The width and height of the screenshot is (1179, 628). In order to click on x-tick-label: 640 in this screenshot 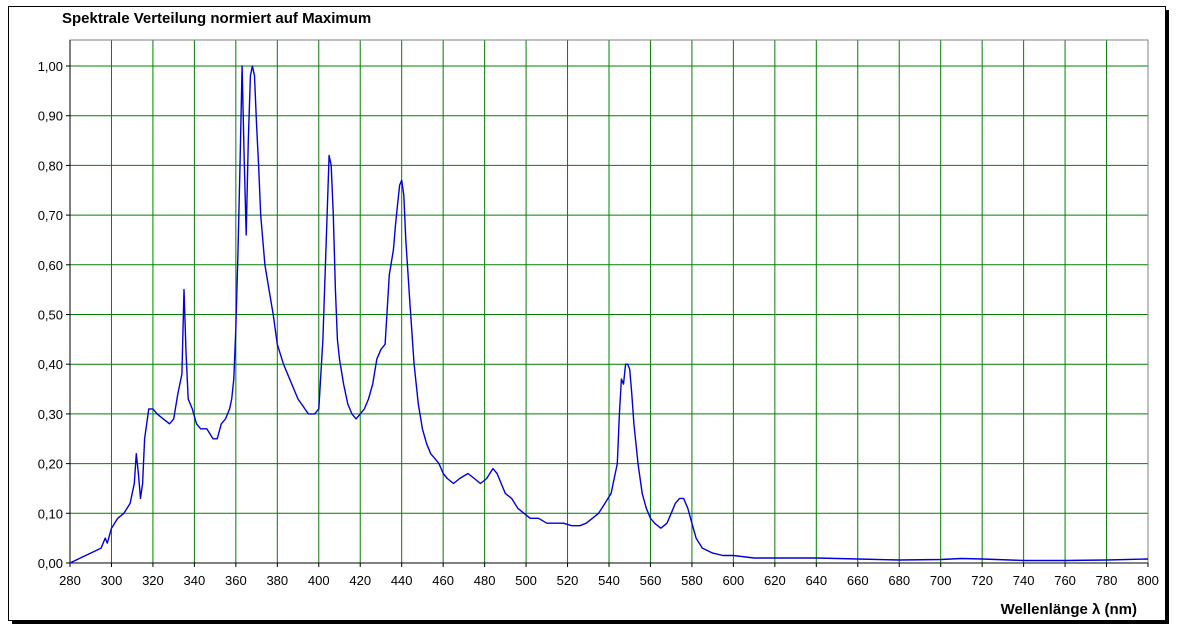, I will do `click(816, 580)`.